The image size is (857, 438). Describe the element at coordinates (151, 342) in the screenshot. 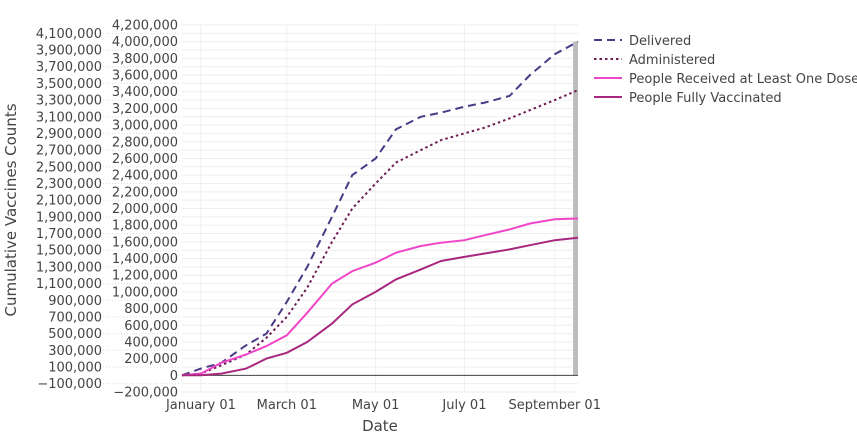

I see `y-tick-label: 400,000` at that location.